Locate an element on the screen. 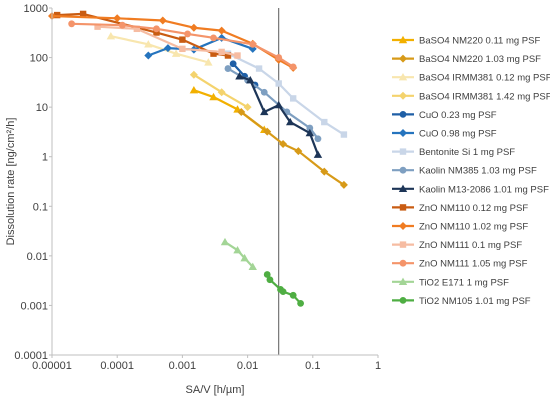  x-tick-label: 0.1 is located at coordinates (312, 366).